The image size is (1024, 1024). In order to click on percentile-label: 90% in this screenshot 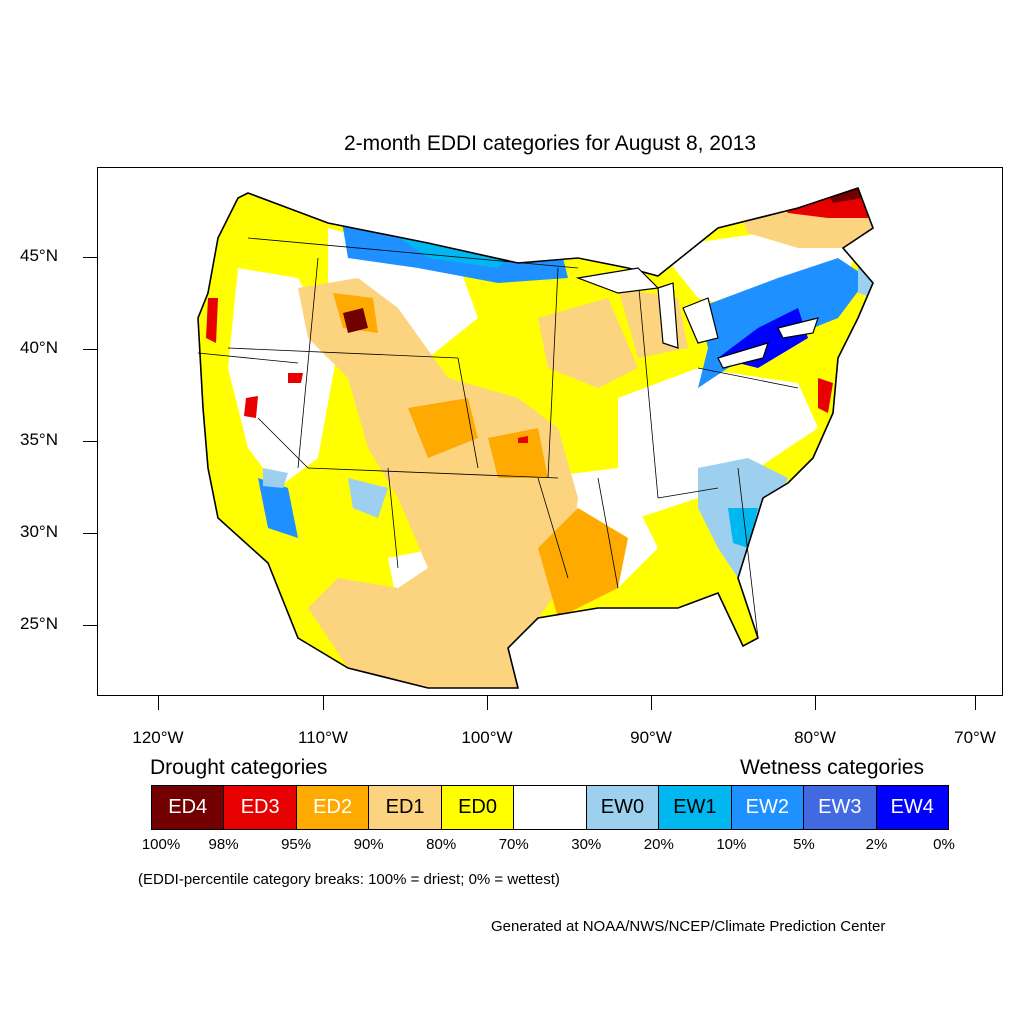, I will do `click(368, 844)`.